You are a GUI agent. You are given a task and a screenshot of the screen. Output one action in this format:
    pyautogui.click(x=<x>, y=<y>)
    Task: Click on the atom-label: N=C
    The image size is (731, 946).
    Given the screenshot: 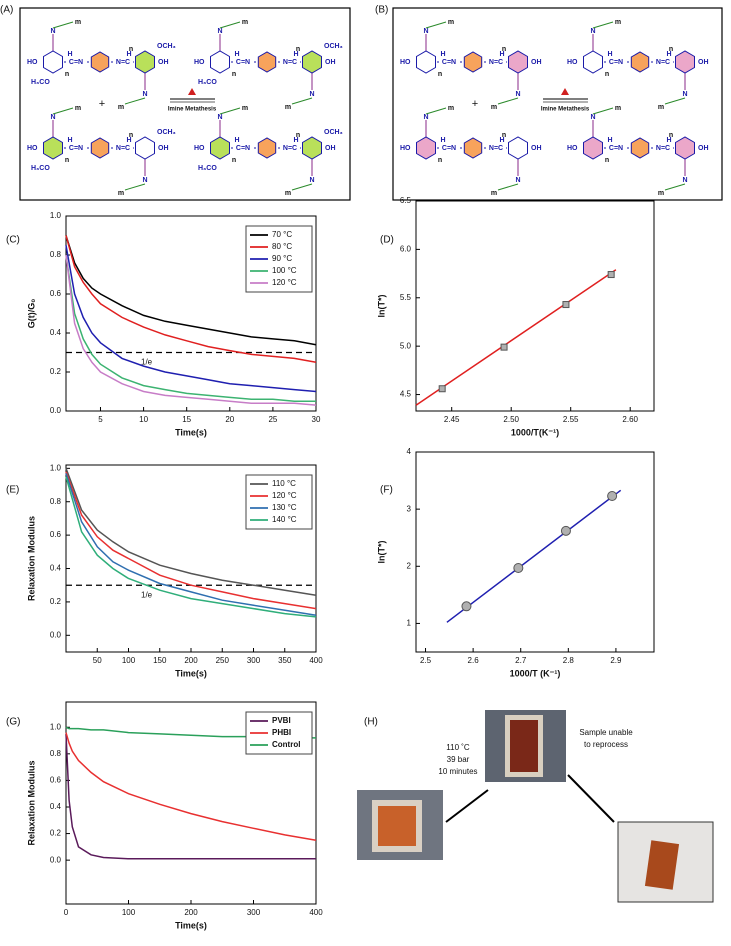 What is the action you would take?
    pyautogui.click(x=123, y=148)
    